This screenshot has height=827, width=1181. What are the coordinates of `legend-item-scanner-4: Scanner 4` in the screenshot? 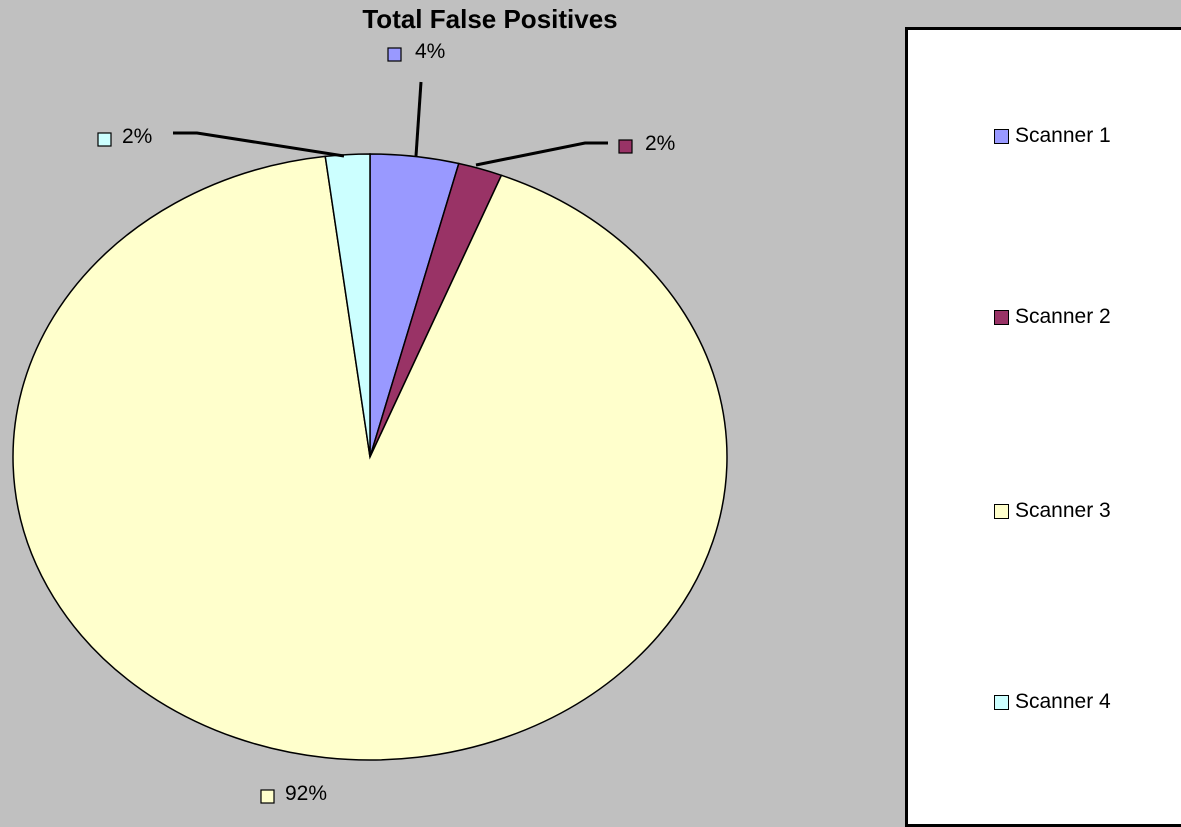 It's located at (1052, 702).